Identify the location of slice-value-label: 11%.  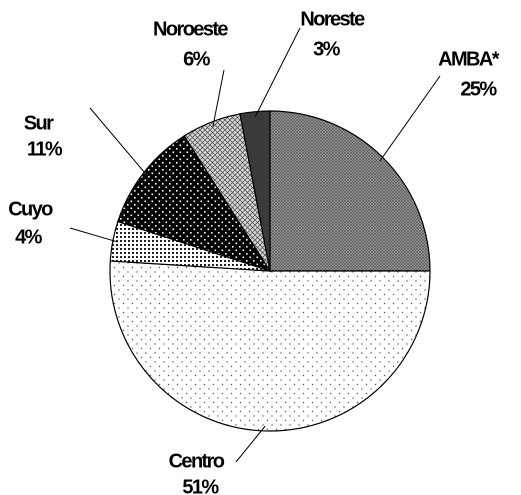
(45, 149).